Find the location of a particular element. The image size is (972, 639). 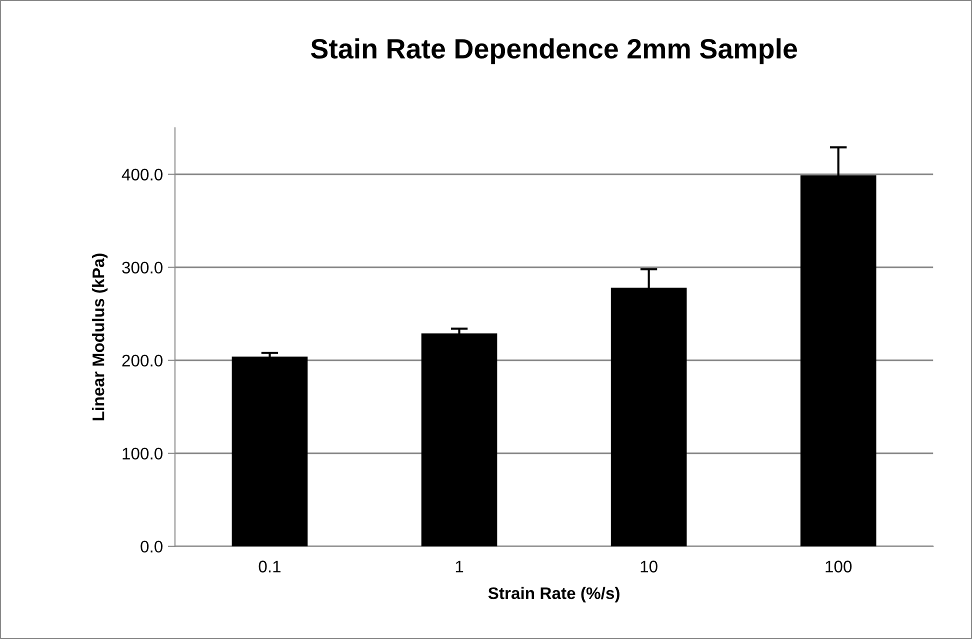

y-tick-label: 0.0 is located at coordinates (151, 546).